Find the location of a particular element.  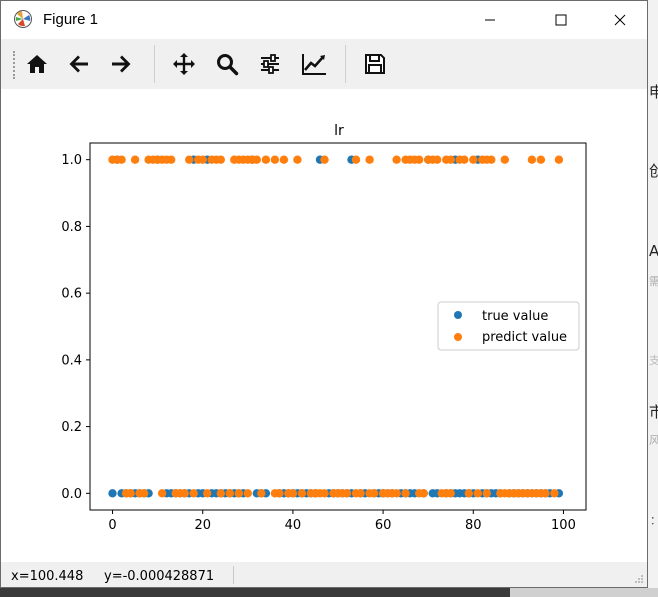

maximize-icon is located at coordinates (561, 20).